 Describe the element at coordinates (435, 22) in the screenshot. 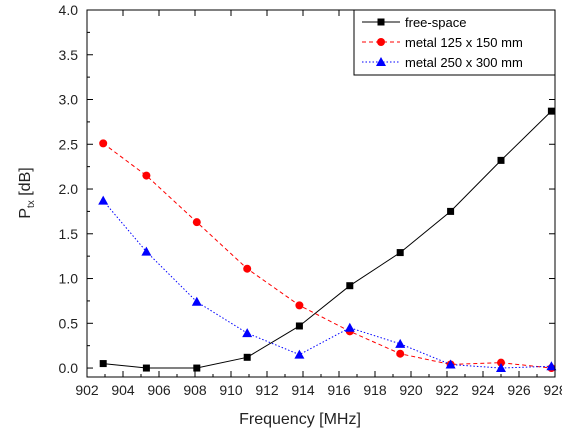

I see `legend-label-free-space: free-space` at that location.